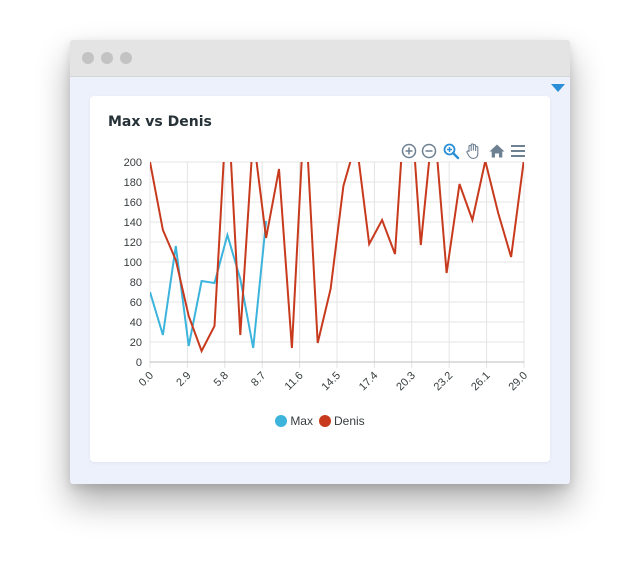  Describe the element at coordinates (146, 379) in the screenshot. I see `x-tick-label: 0.0` at that location.